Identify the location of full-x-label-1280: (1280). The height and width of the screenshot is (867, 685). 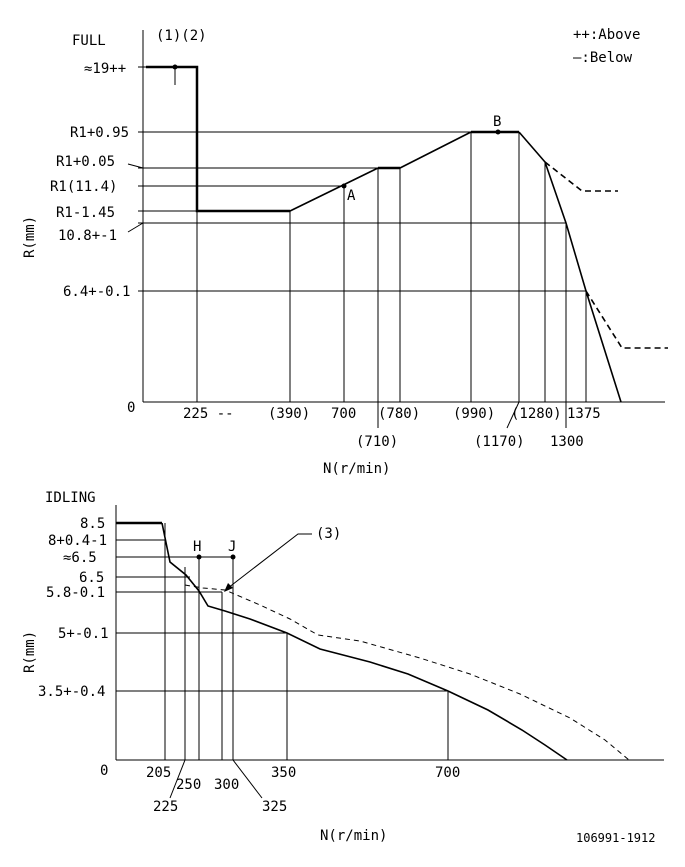
(536, 414).